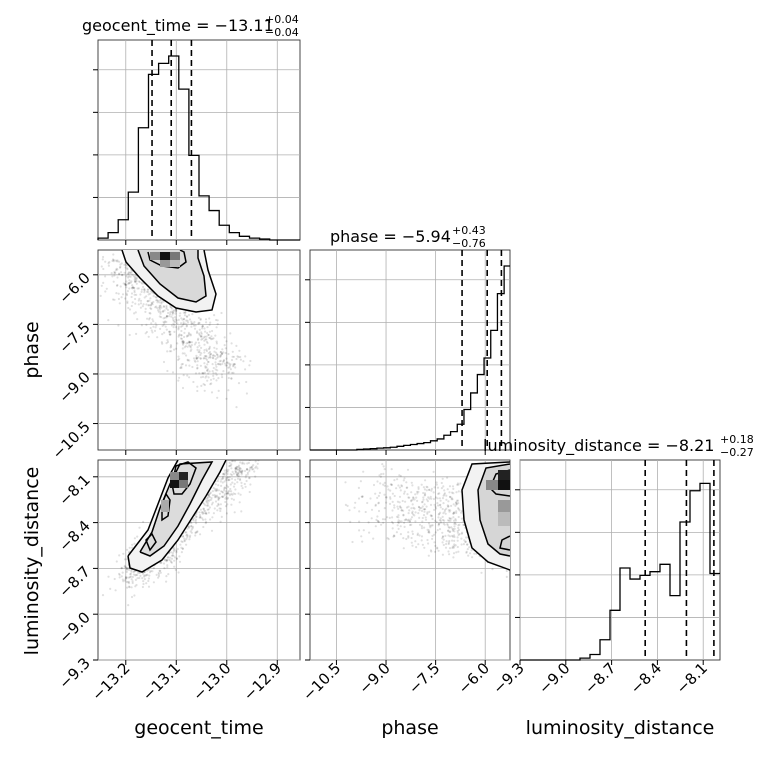 Image resolution: width=760 pixels, height=760 pixels. What do you see at coordinates (180, 529) in the screenshot?
I see `density-luminosity-distance-vs-geocent-time` at bounding box center [180, 529].